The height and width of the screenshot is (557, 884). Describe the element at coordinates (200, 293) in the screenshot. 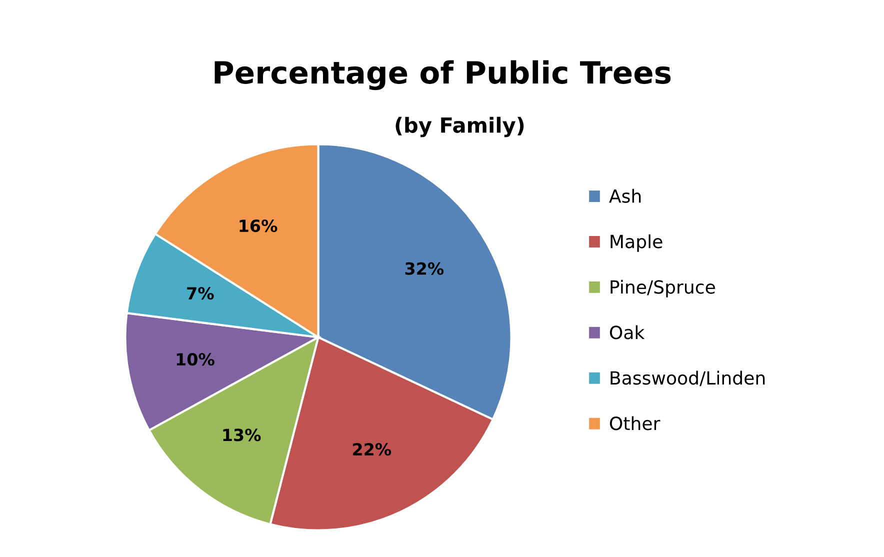

I see `data-label: 7%` at that location.